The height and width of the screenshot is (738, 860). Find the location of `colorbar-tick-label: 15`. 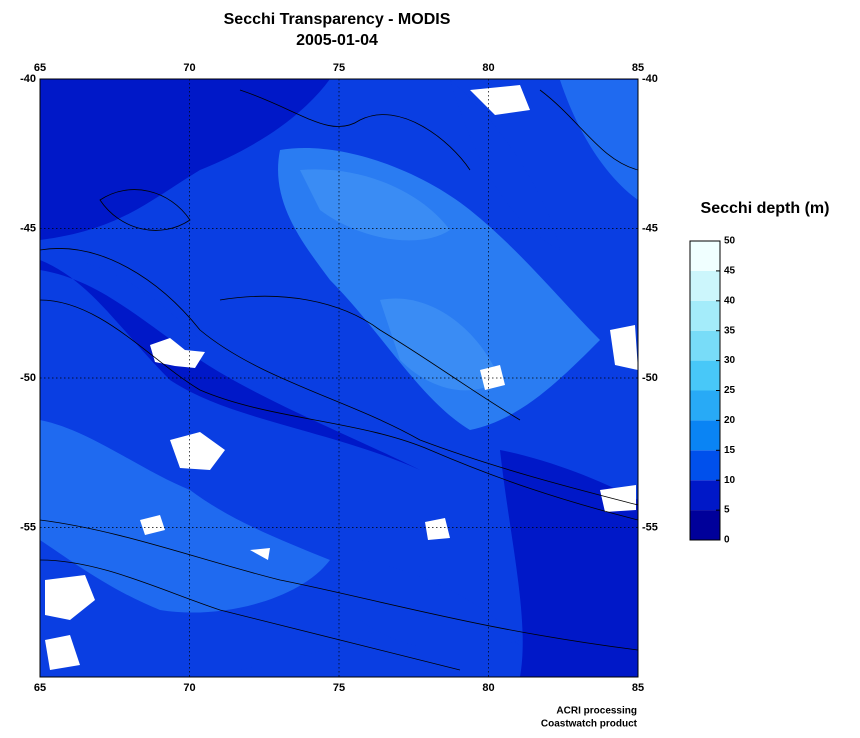

colorbar-tick-label: 15 is located at coordinates (730, 450).